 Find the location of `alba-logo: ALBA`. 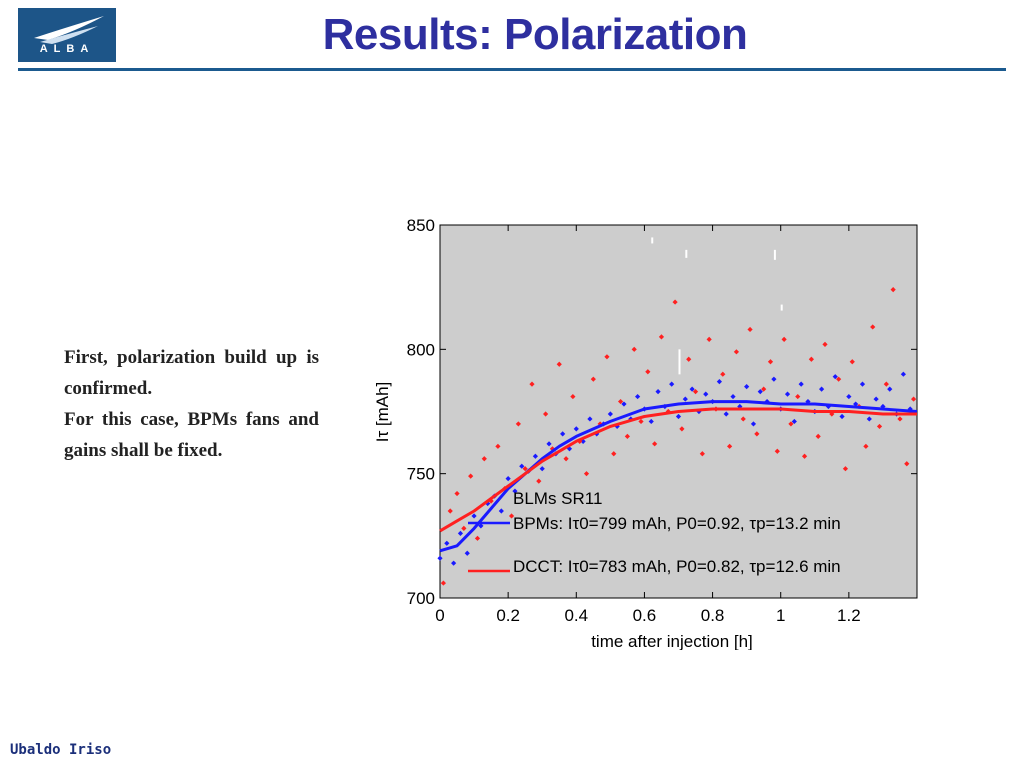

alba-logo: ALBA is located at coordinates (67, 35).